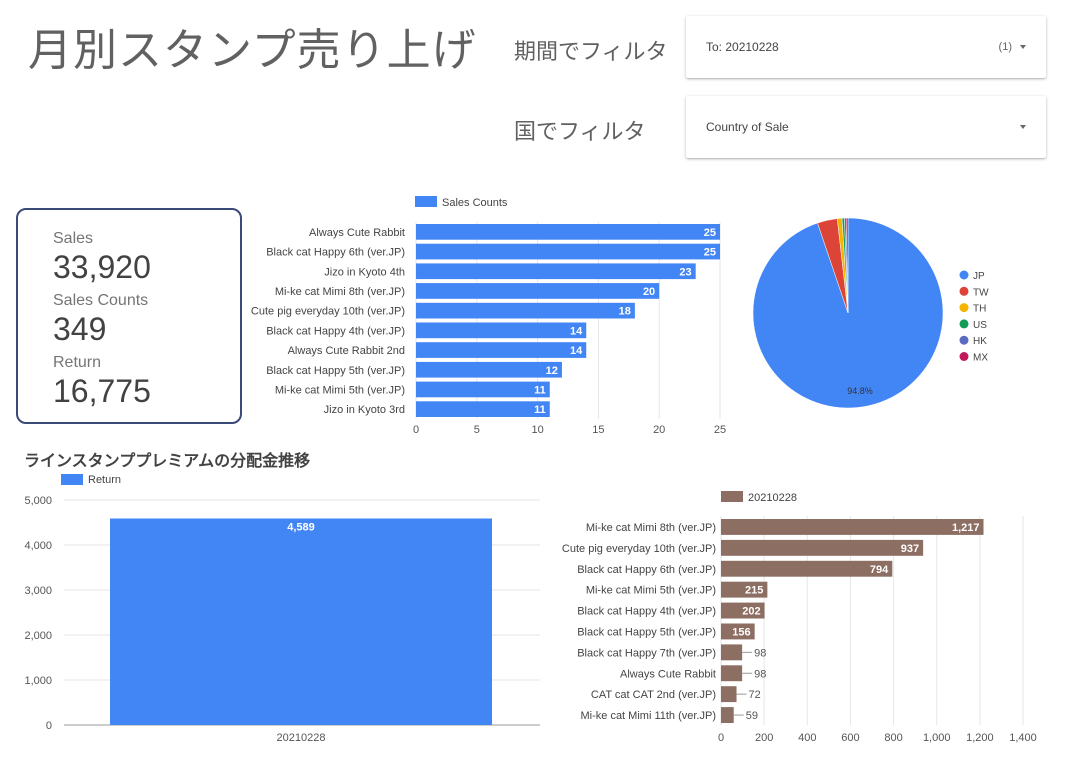  What do you see at coordinates (649, 292) in the screenshot?
I see `data-label: 20` at bounding box center [649, 292].